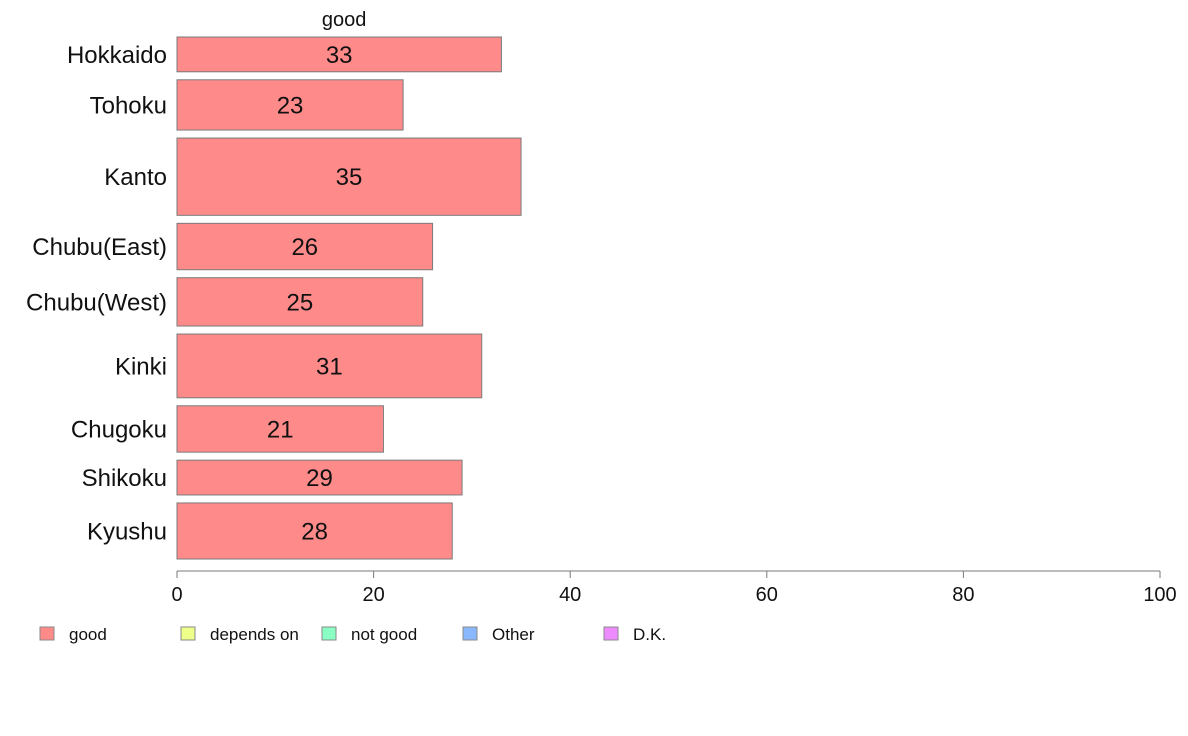 The width and height of the screenshot is (1188, 736). Describe the element at coordinates (119, 429) in the screenshot. I see `category-label: Chugoku` at that location.